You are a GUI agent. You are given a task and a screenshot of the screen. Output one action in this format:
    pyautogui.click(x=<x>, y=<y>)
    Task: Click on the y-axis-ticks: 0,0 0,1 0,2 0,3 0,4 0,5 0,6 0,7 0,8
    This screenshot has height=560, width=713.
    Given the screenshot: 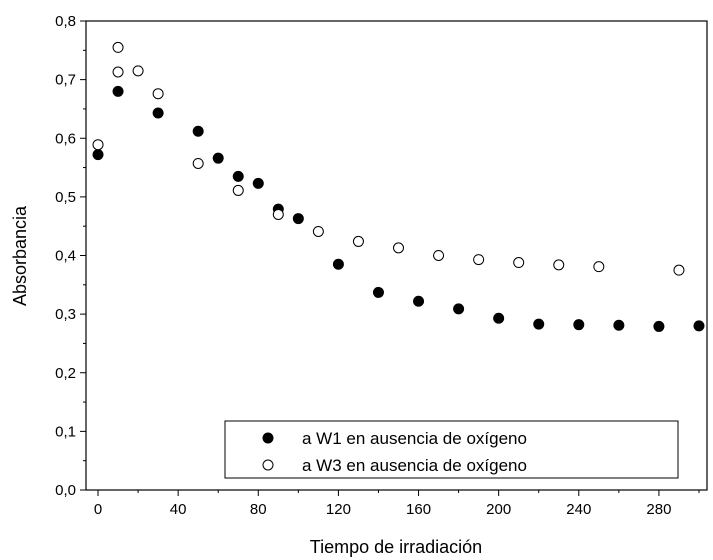 What is the action you would take?
    pyautogui.click(x=70, y=256)
    